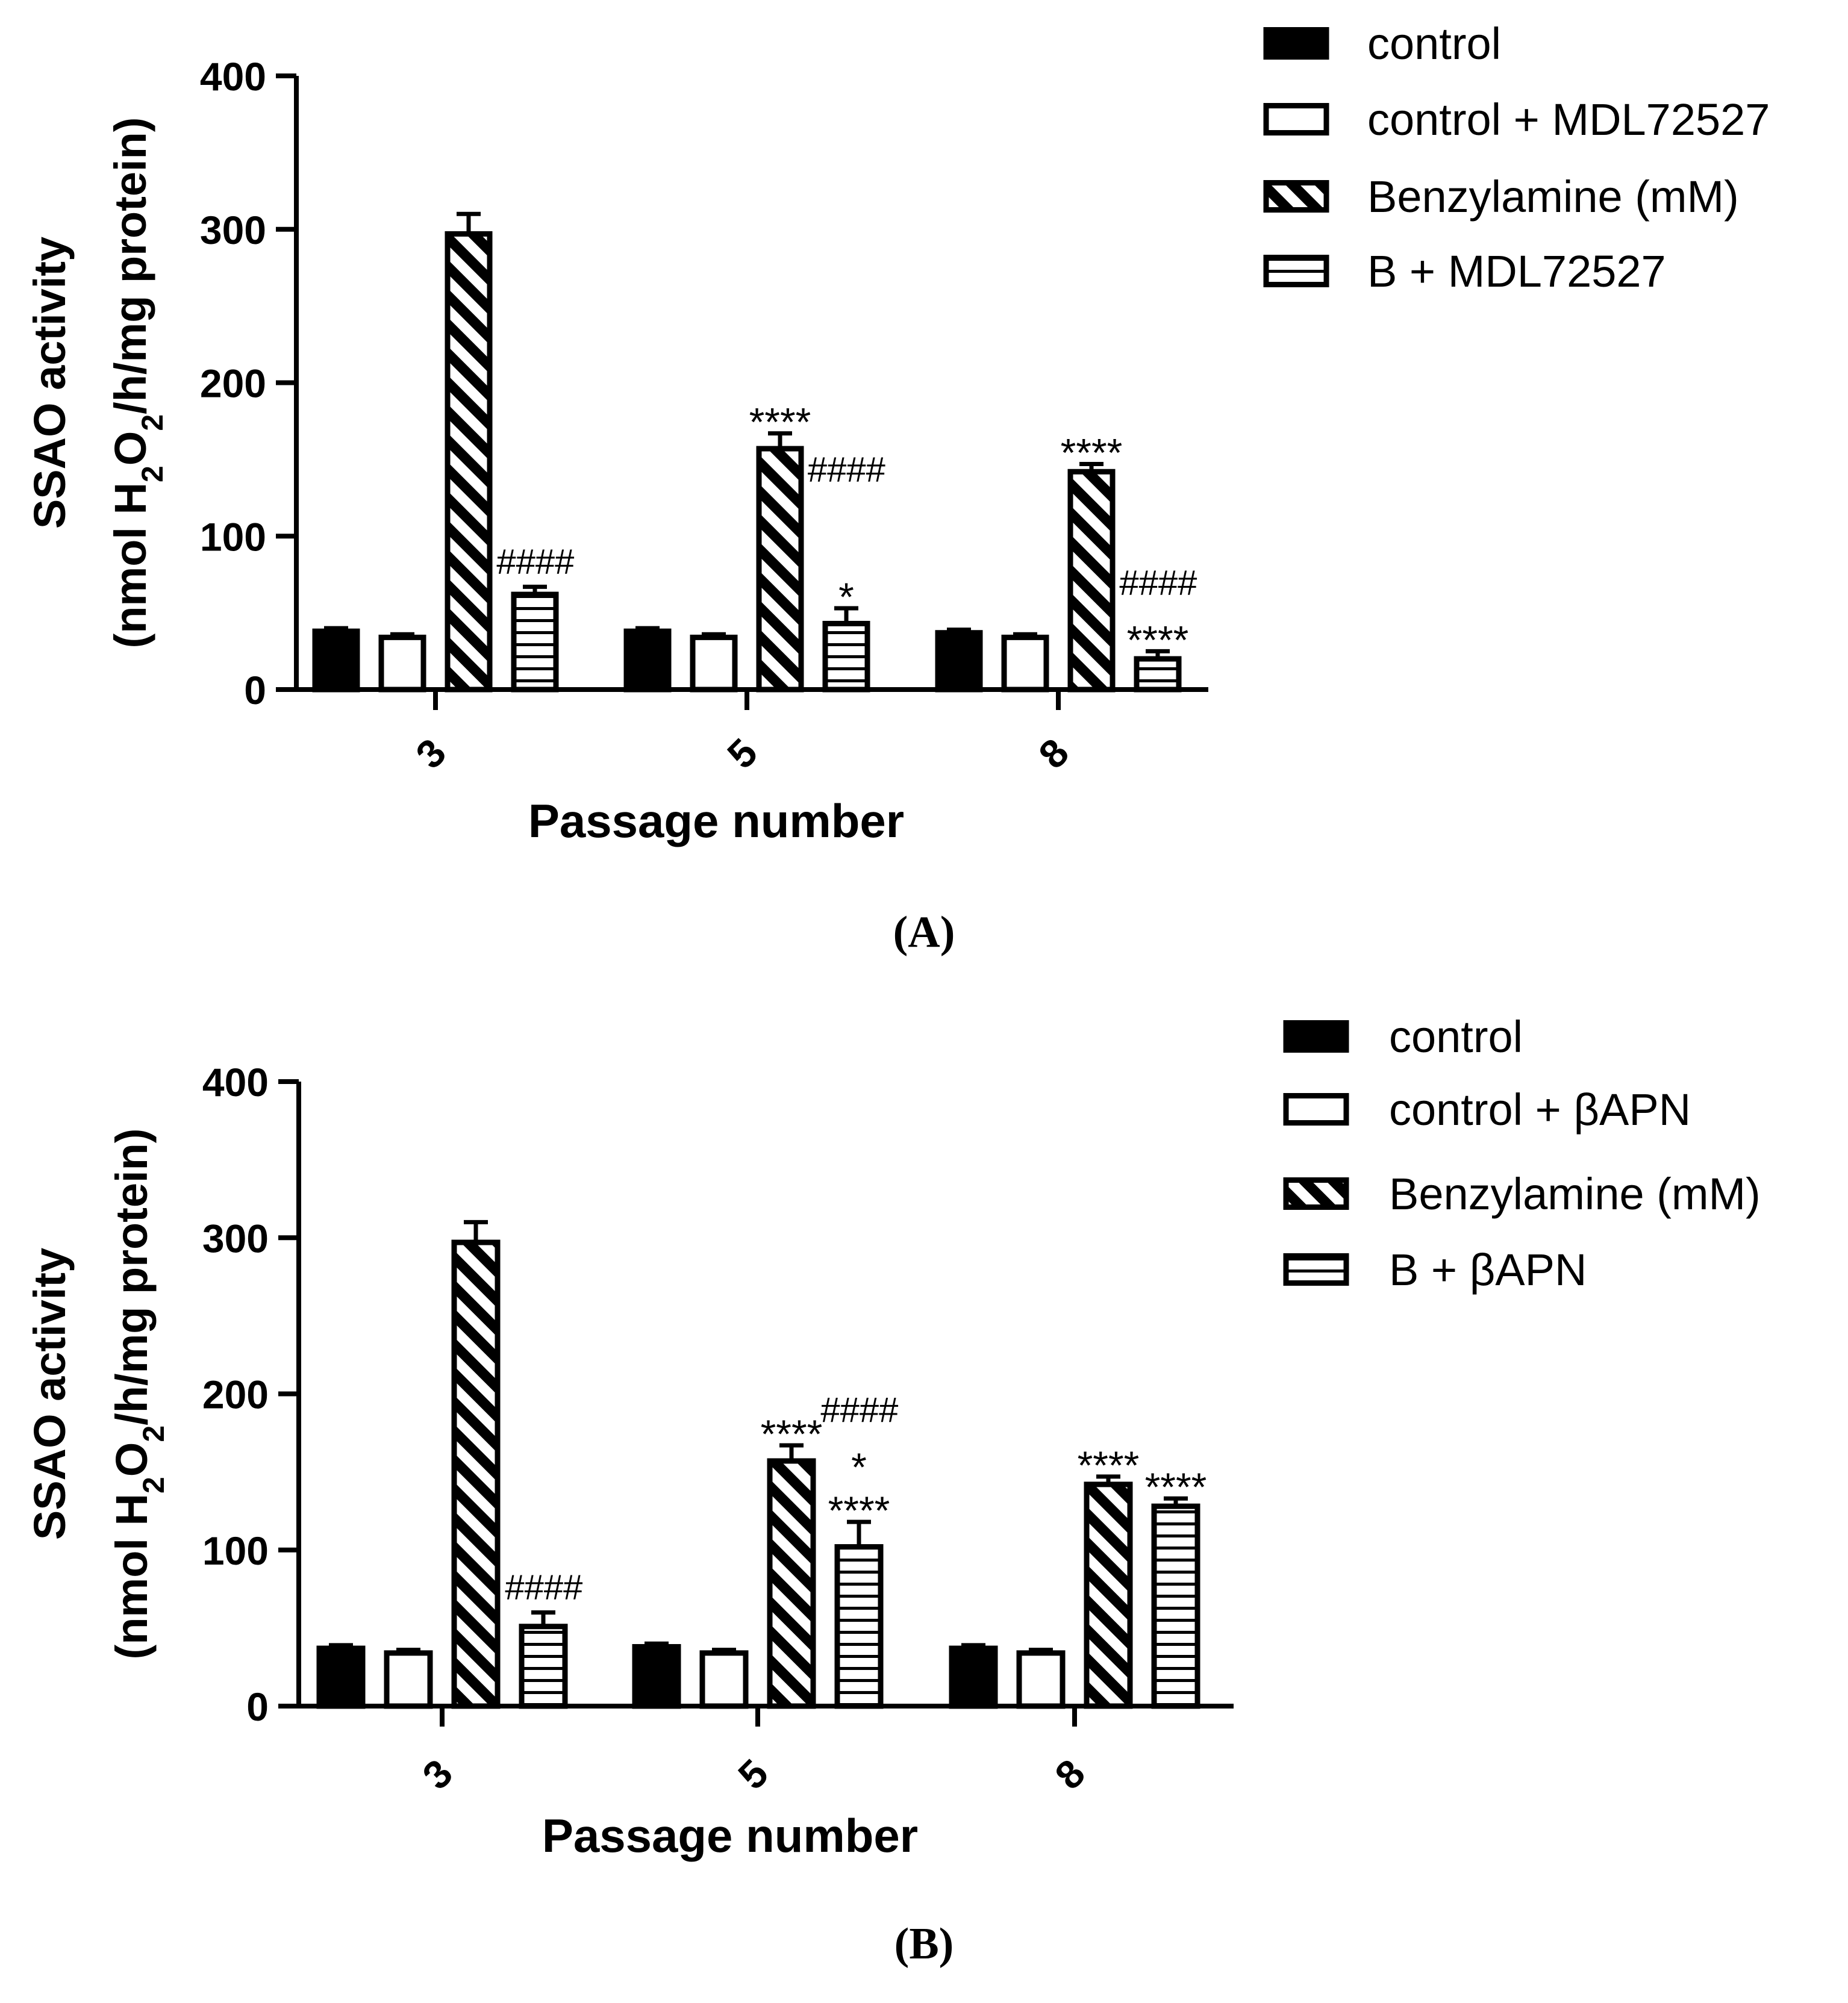 Image resolution: width=1848 pixels, height=2003 pixels. What do you see at coordinates (1568, 120) in the screenshot?
I see `legend-label: control + MDL72527` at bounding box center [1568, 120].